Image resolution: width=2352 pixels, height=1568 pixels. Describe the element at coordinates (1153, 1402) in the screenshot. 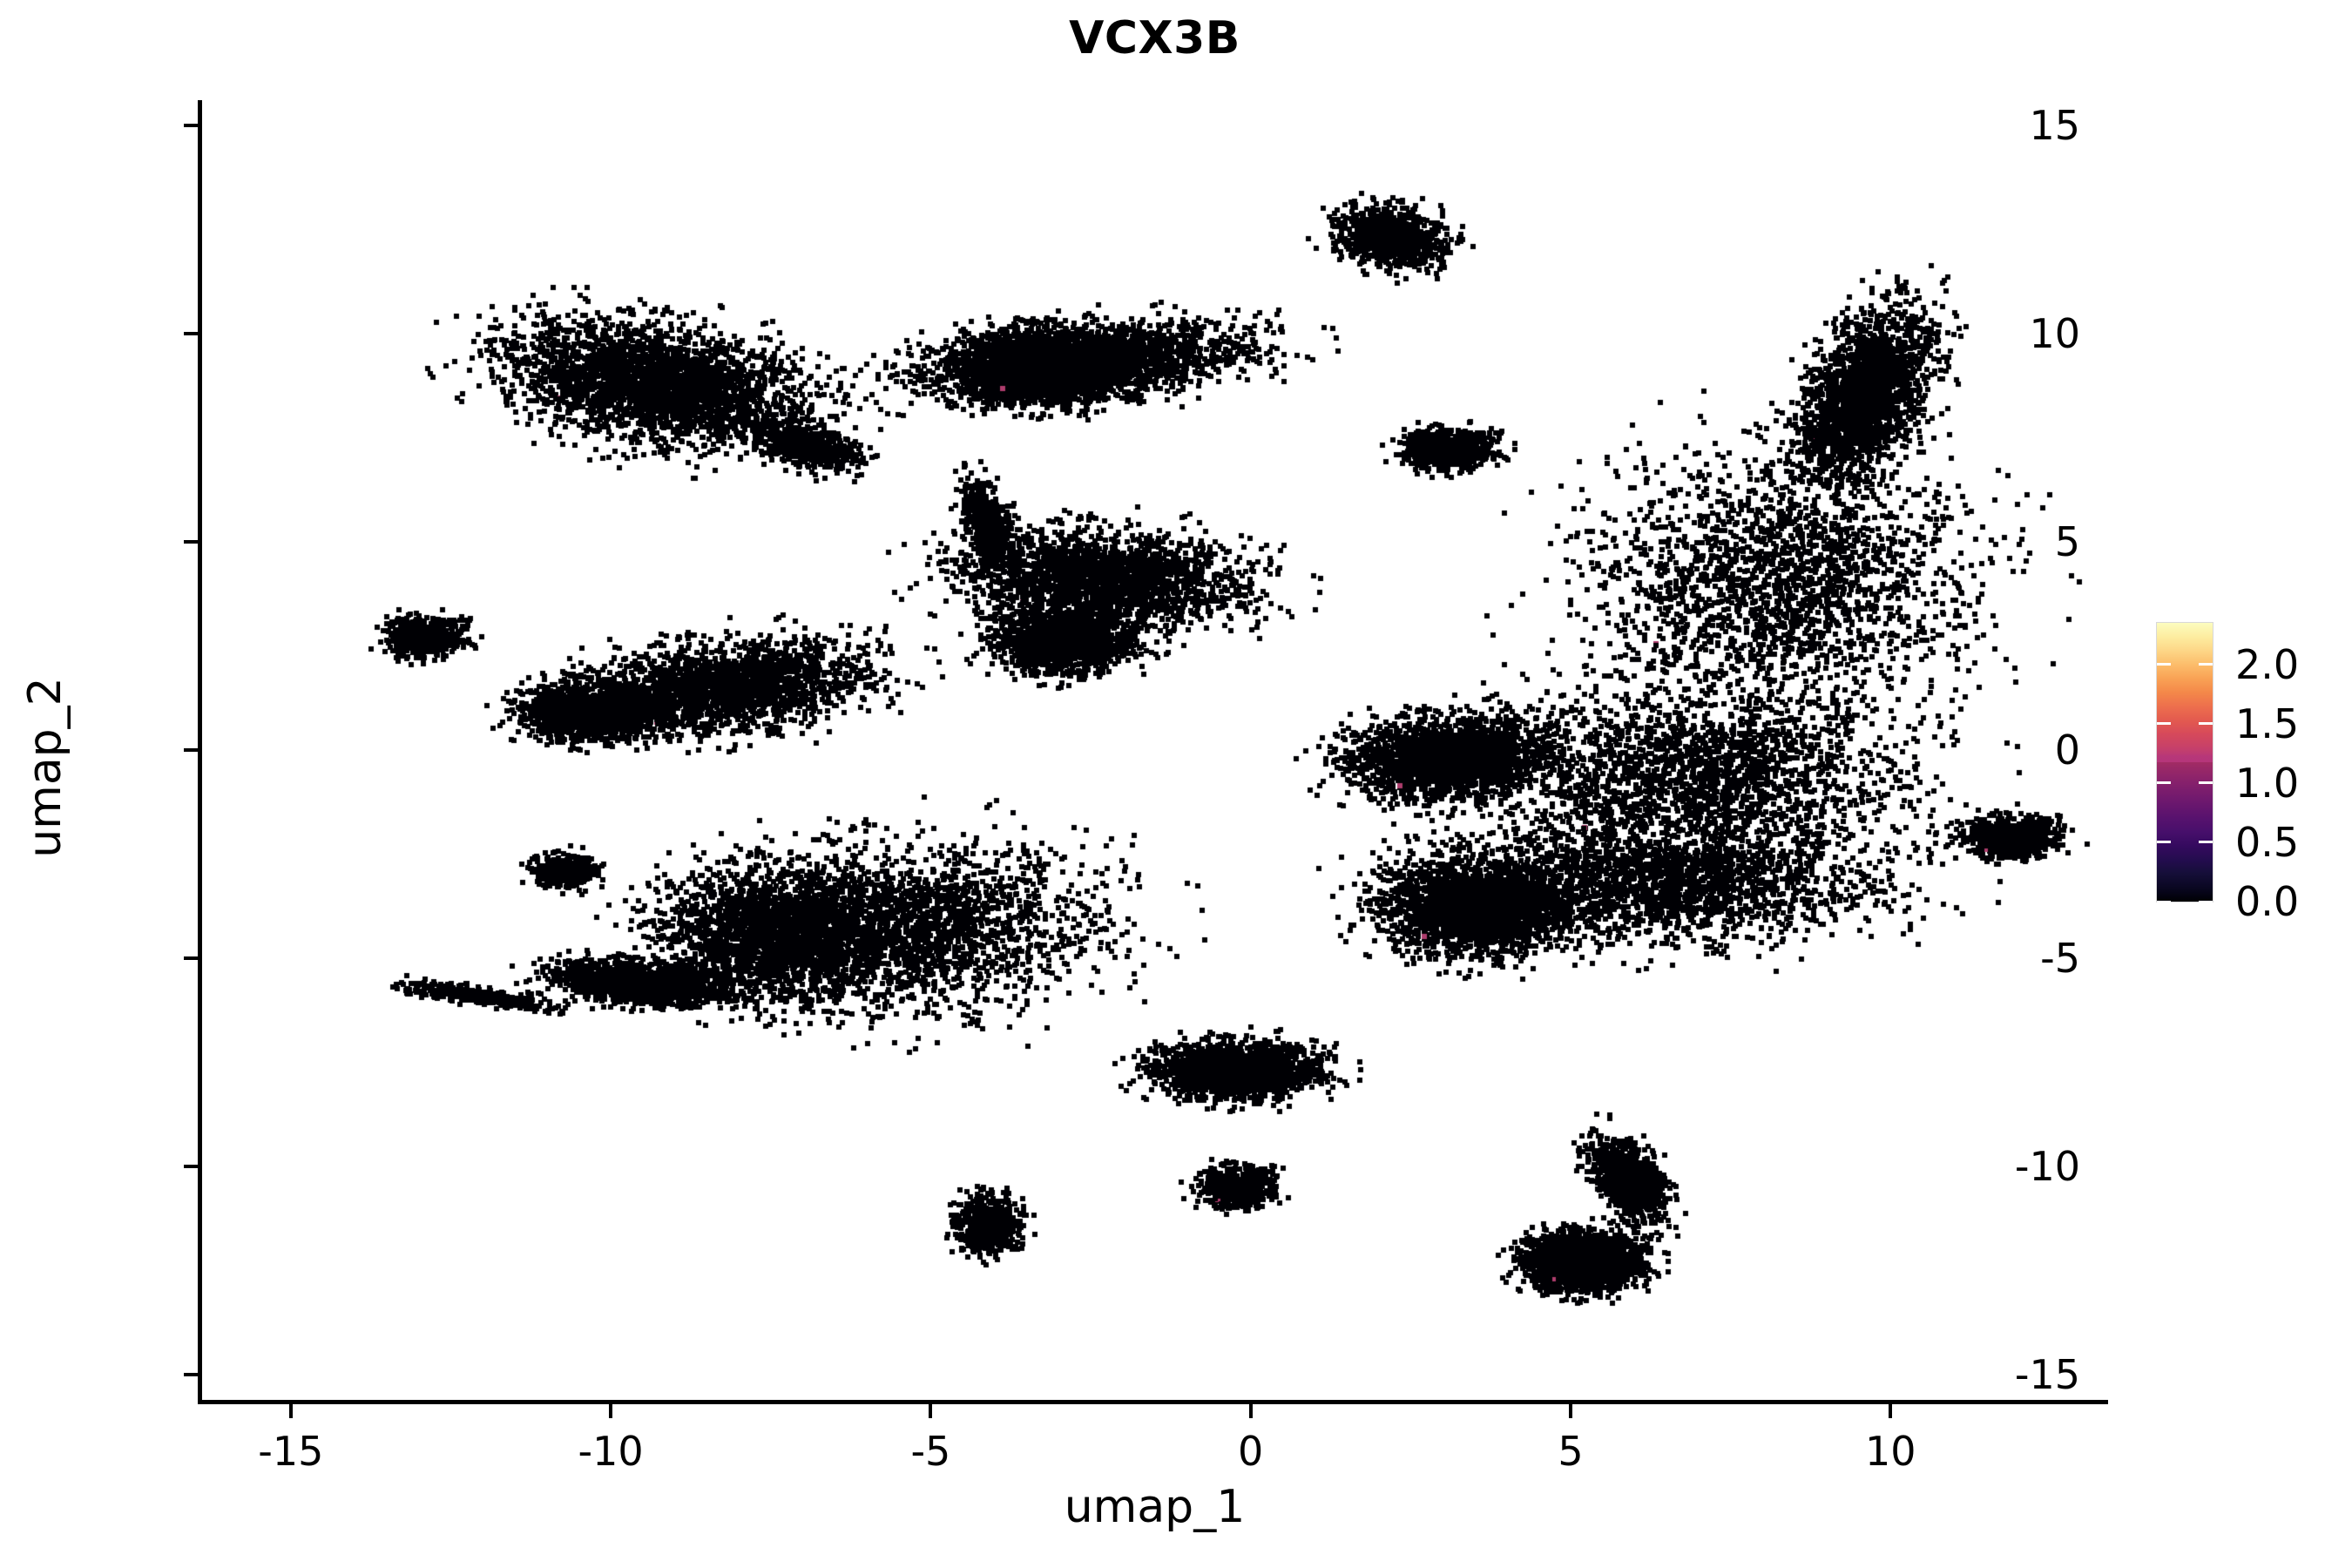

I see `axis-spine-bottom` at that location.